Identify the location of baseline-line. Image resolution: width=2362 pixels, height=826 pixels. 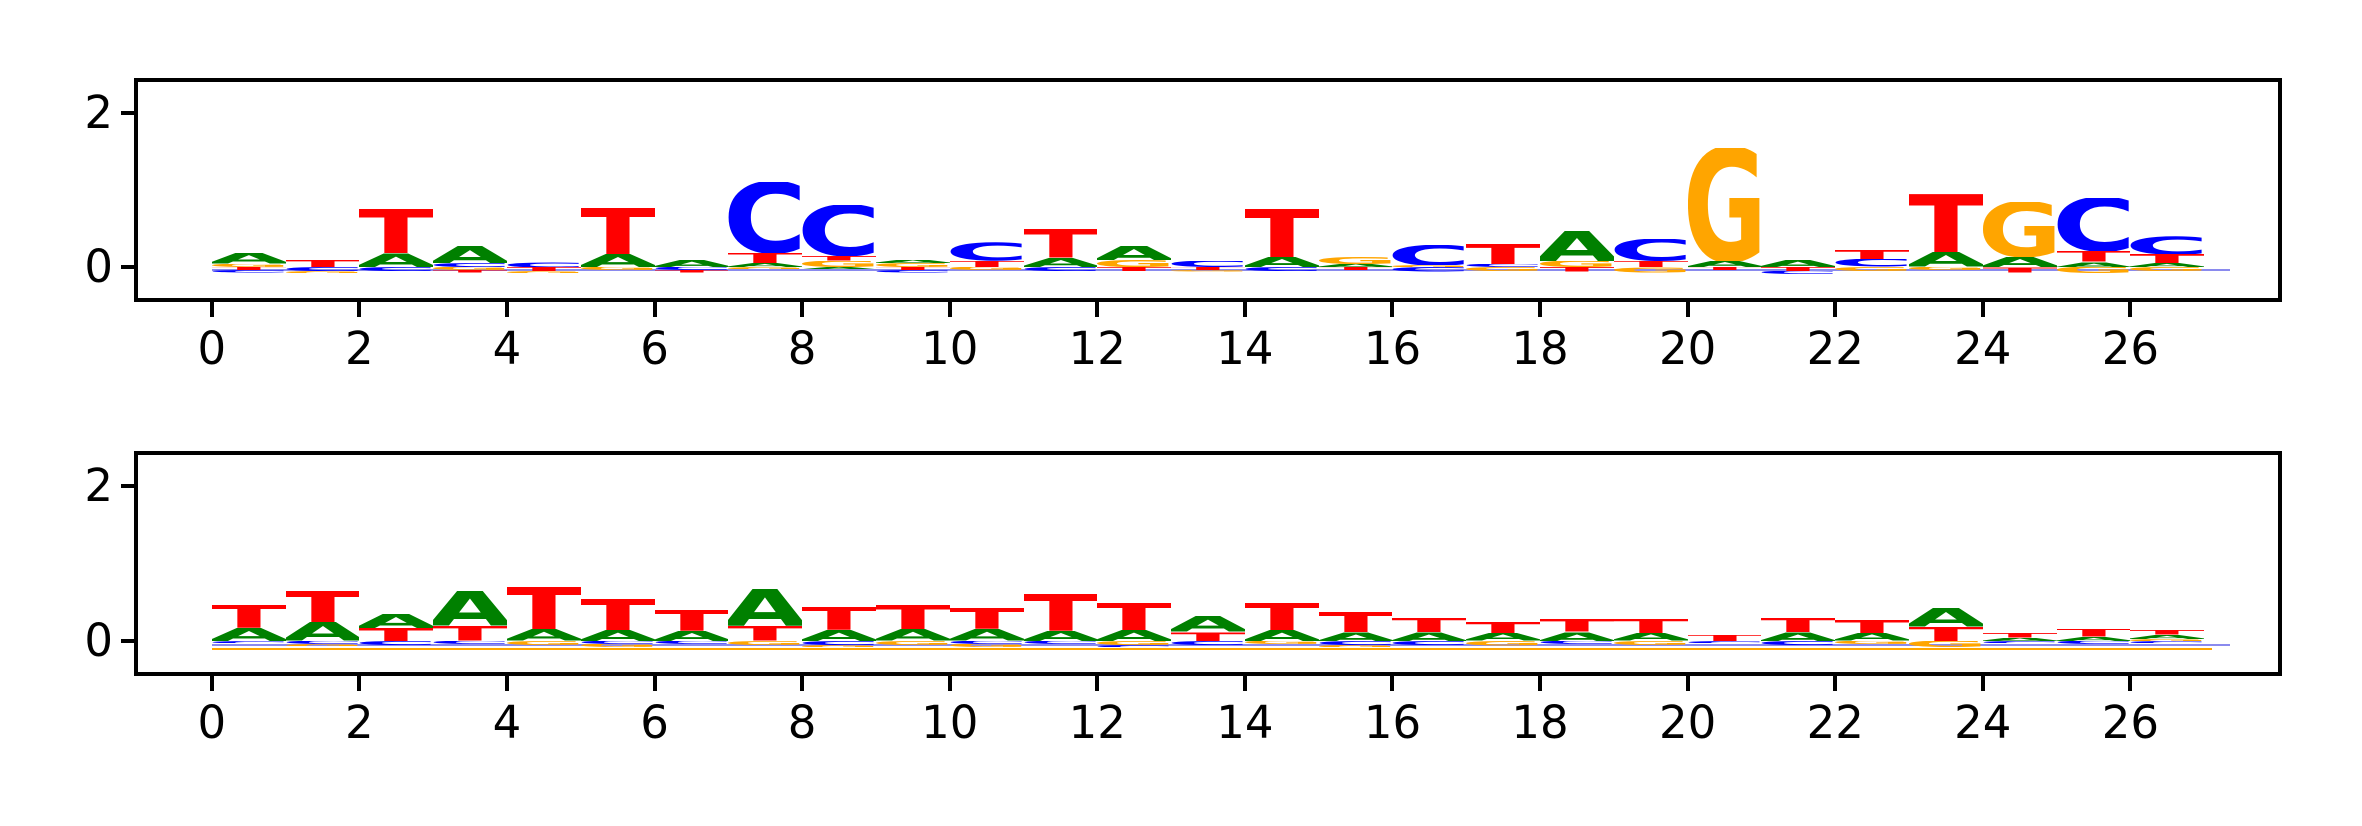
(1221, 270).